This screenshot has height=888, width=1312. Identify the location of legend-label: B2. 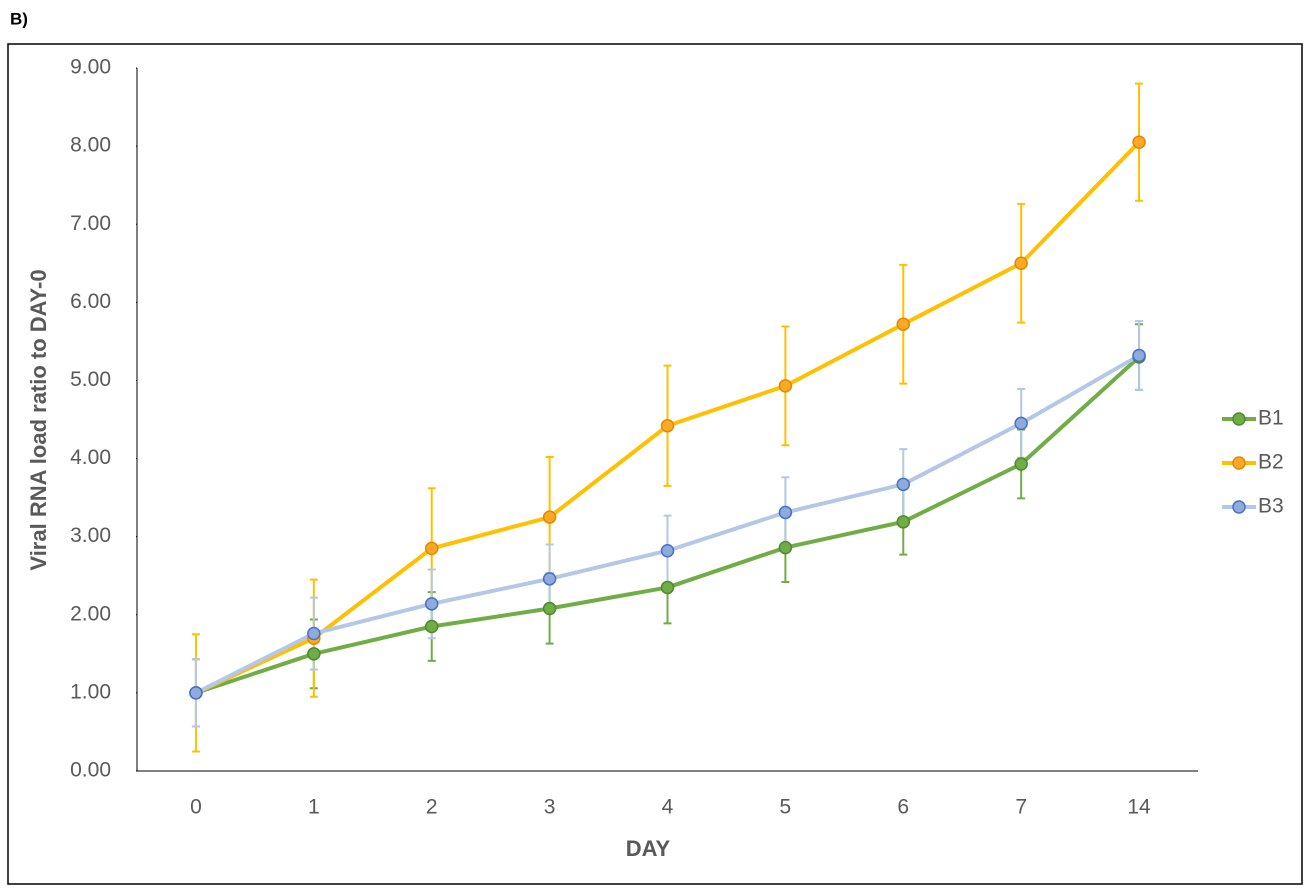
(1271, 462).